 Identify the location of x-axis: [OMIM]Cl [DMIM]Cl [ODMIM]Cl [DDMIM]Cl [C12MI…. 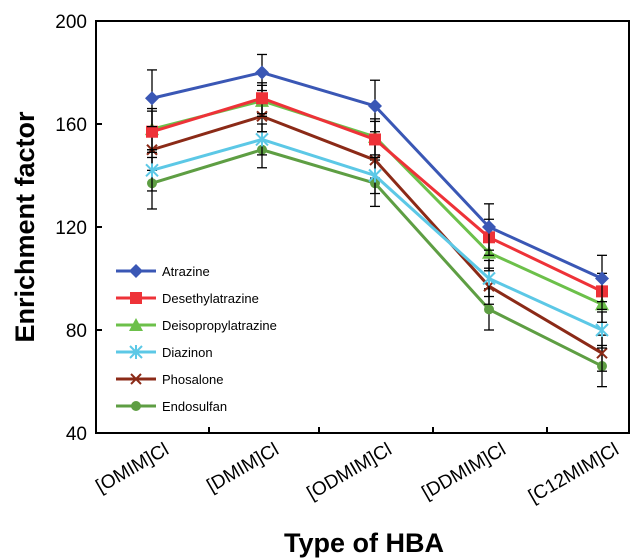
(358, 467).